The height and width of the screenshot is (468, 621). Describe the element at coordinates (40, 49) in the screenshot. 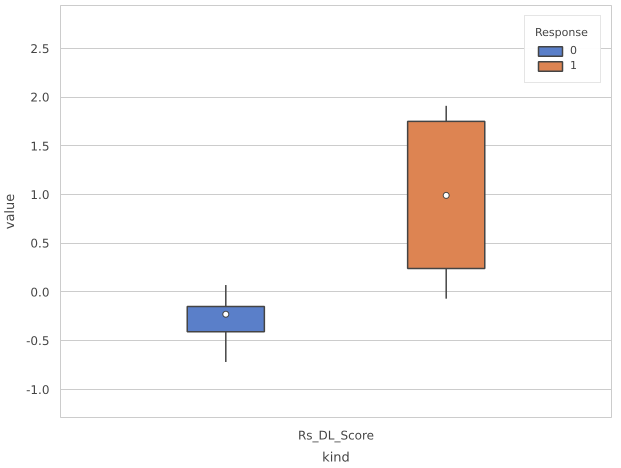

I see `y-tick-label: 2.5` at that location.